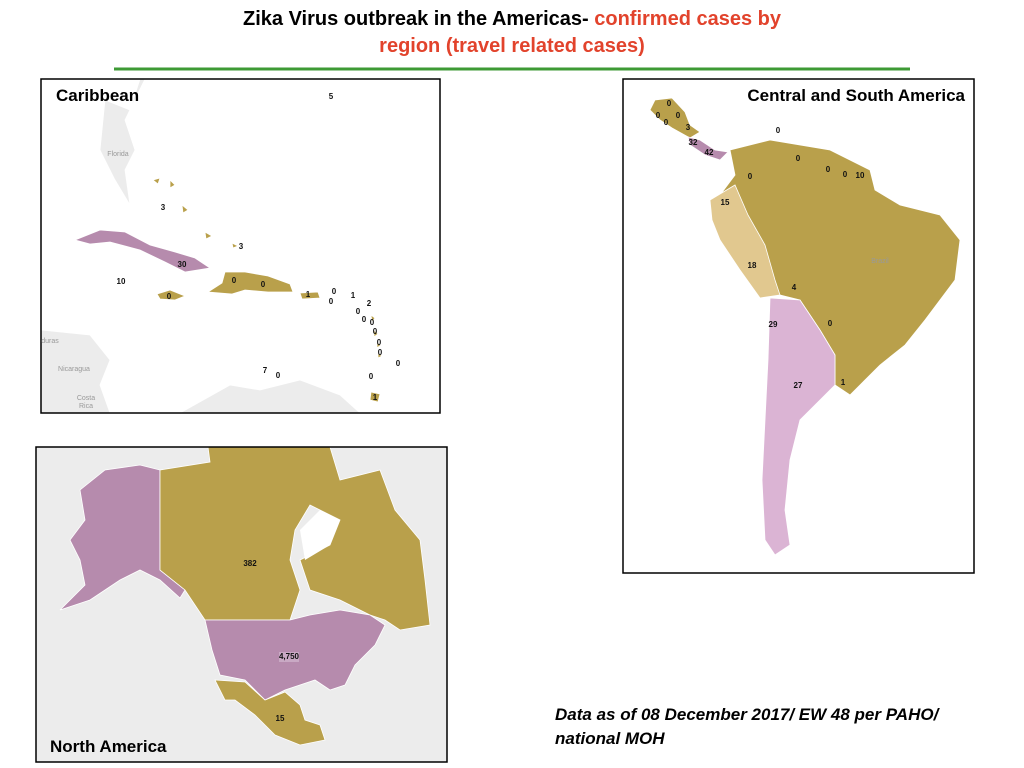 The width and height of the screenshot is (1024, 768). I want to click on case-count: 7, so click(265, 370).